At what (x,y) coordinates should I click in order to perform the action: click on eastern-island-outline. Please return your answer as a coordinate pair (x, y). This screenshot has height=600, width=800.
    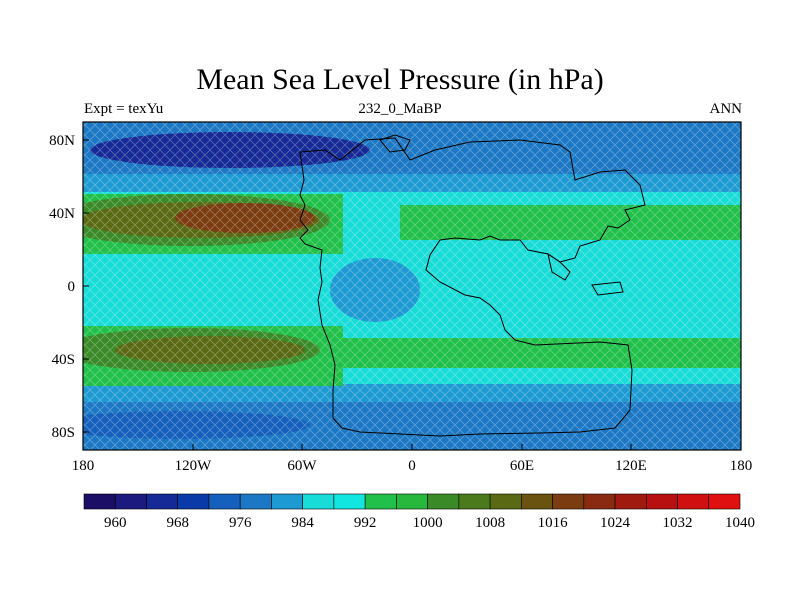
    Looking at the image, I should click on (607, 288).